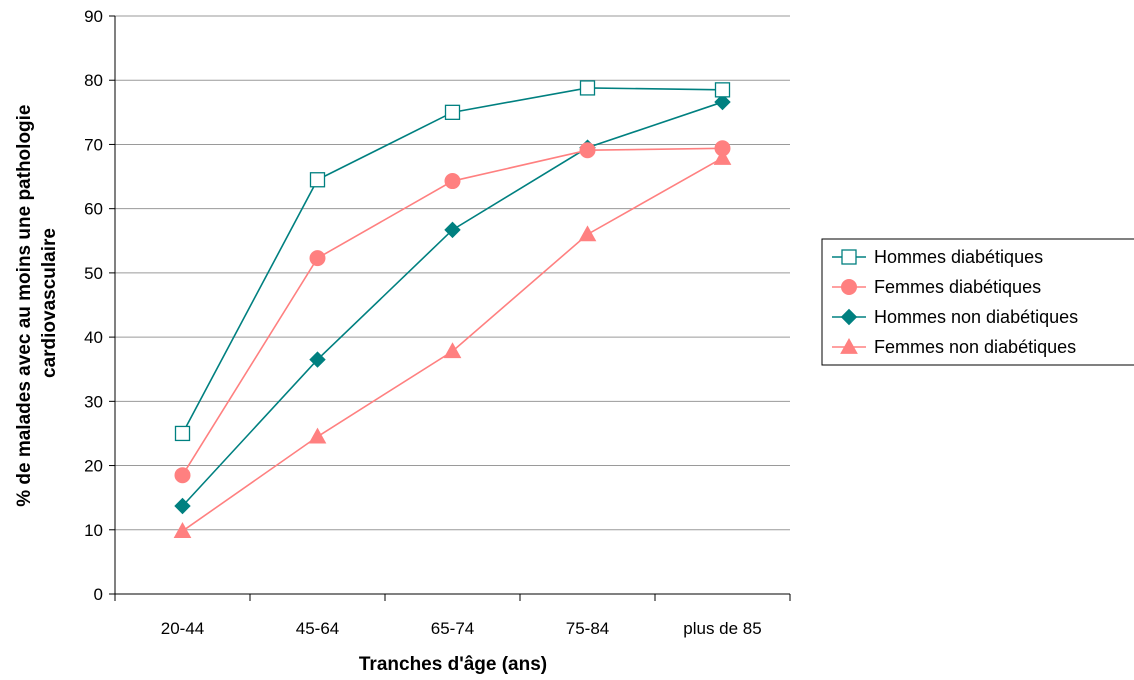 The width and height of the screenshot is (1134, 680). I want to click on legend-item: Hommes non diabétiques, so click(955, 317).